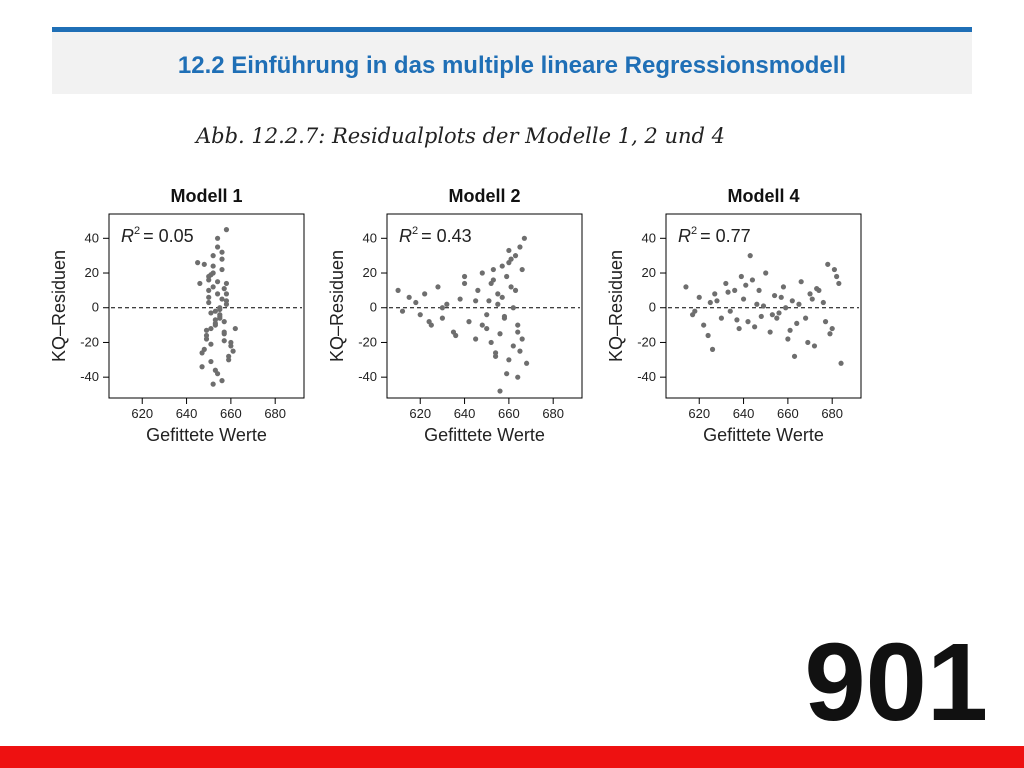 This screenshot has height=768, width=1024. I want to click on r-squared-annotation: R2 = 0.77, so click(714, 235).